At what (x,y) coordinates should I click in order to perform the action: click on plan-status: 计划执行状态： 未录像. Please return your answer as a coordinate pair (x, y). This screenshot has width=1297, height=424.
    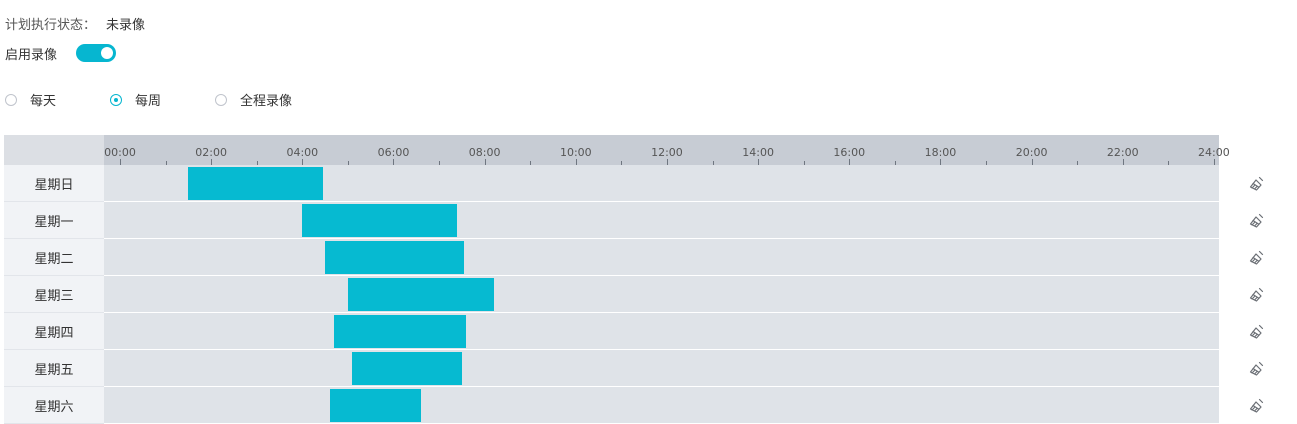
    Looking at the image, I should click on (75, 23).